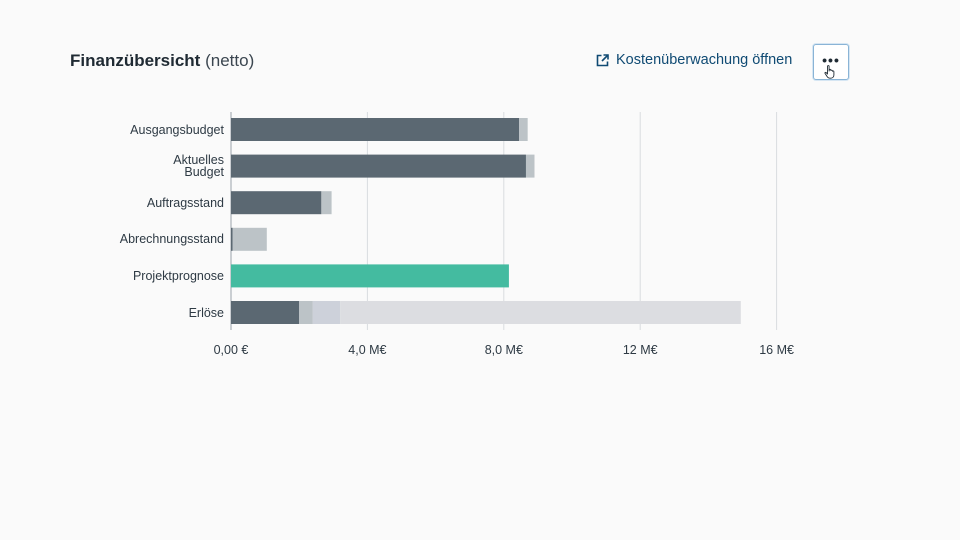 This screenshot has height=540, width=960. What do you see at coordinates (144, 202) in the screenshot?
I see `category-label: Auftragsstand` at bounding box center [144, 202].